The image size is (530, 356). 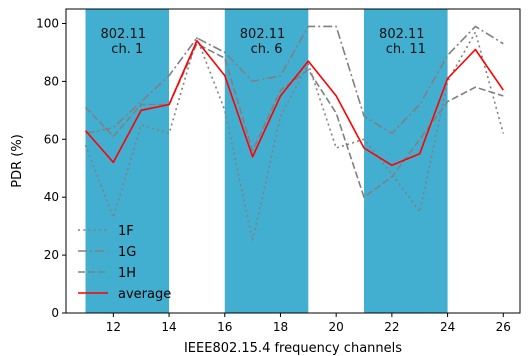 I want to click on legend-label: 1F, so click(x=126, y=231).